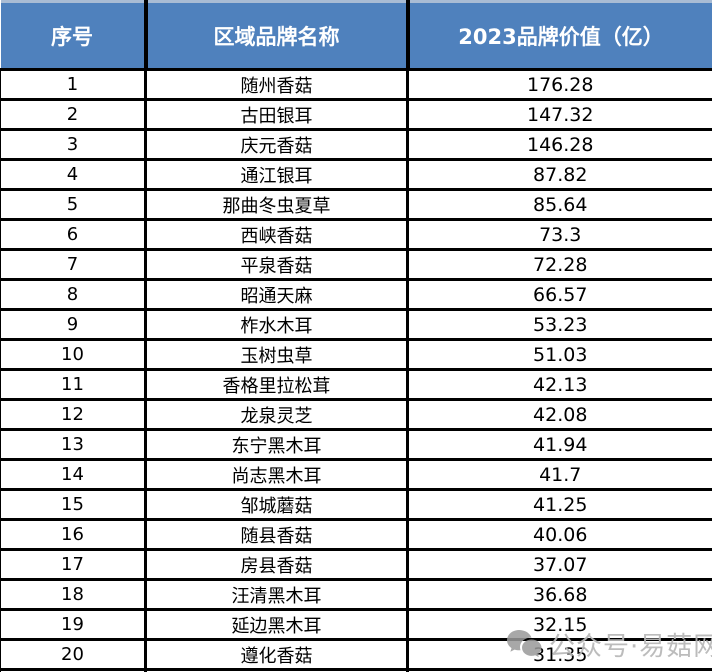 This screenshot has width=712, height=672. Describe the element at coordinates (559, 655) in the screenshot. I see `brand-value-cell: 31.35` at that location.